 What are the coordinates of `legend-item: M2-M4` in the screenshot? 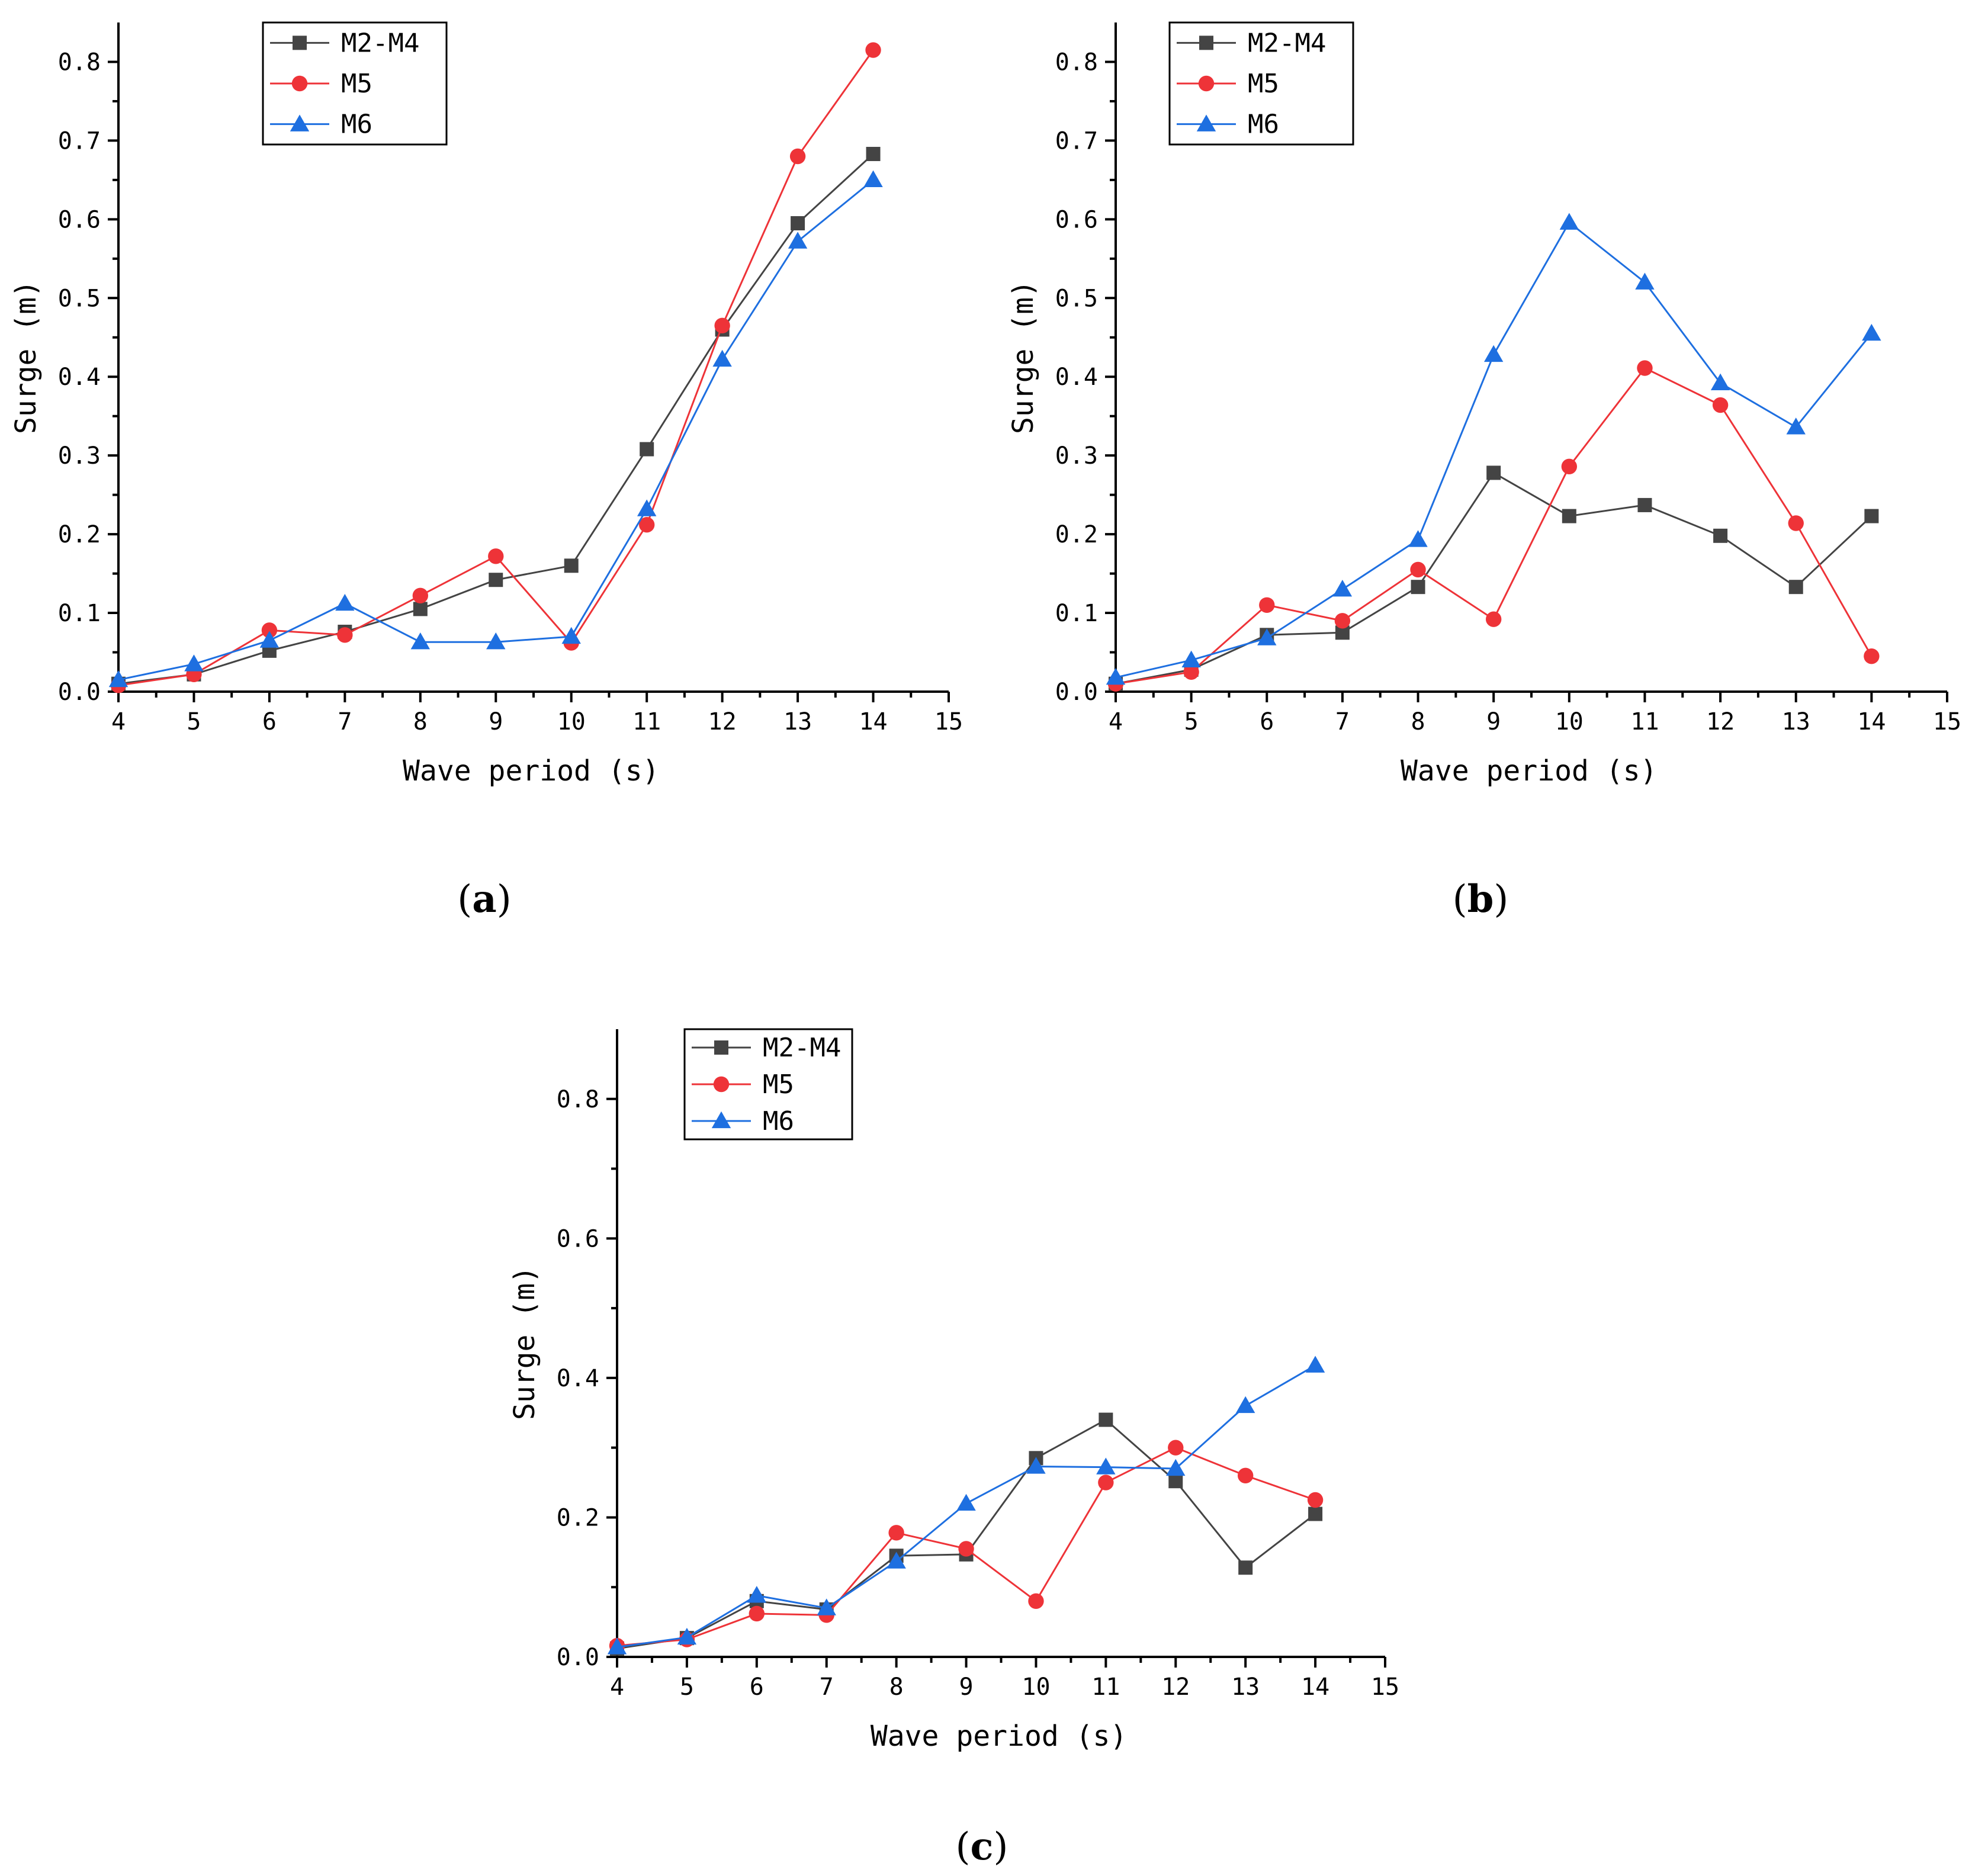 It's located at (344, 43).